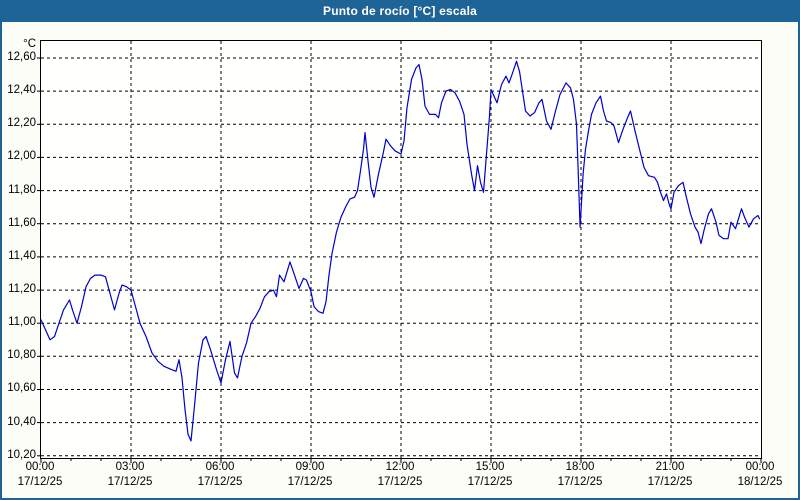  Describe the element at coordinates (21, 355) in the screenshot. I see `y-tick-label: 10,80` at that location.